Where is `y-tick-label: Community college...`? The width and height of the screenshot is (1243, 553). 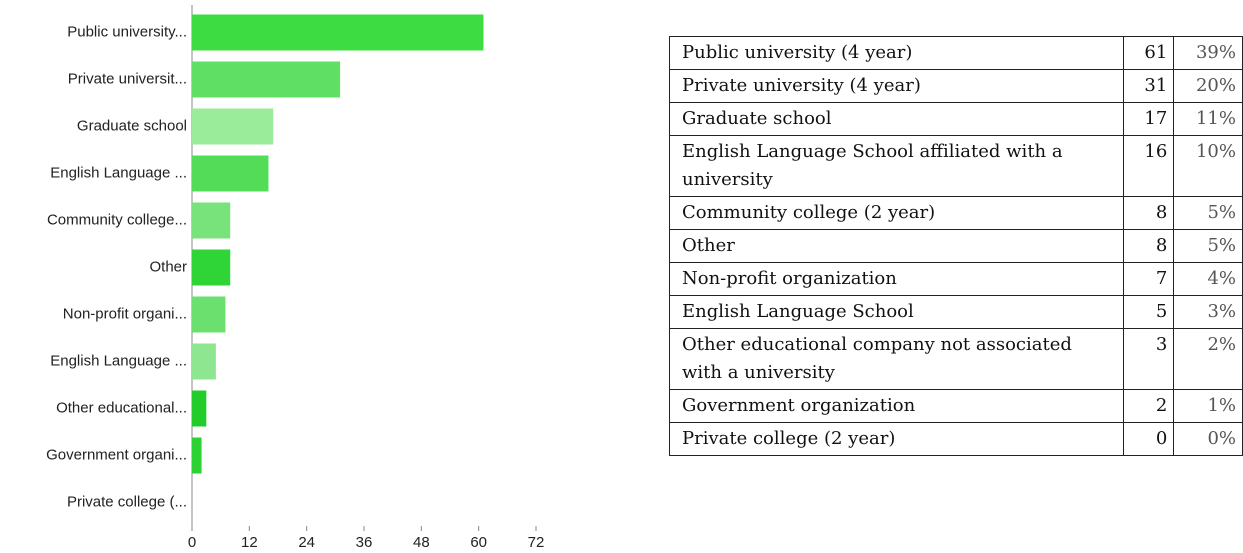 y-tick-label: Community college... is located at coordinates (117, 219).